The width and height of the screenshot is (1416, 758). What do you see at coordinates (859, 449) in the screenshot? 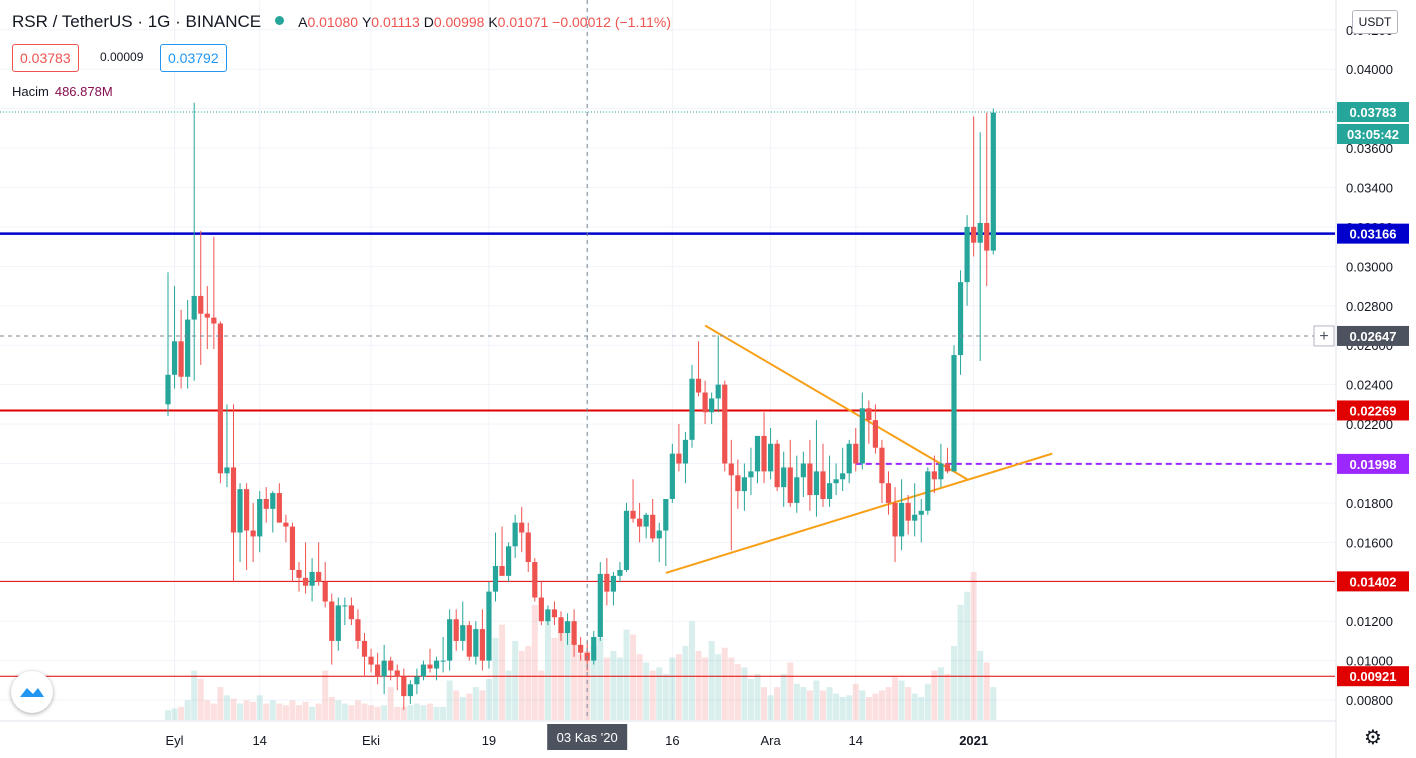
I see `trendlines` at bounding box center [859, 449].